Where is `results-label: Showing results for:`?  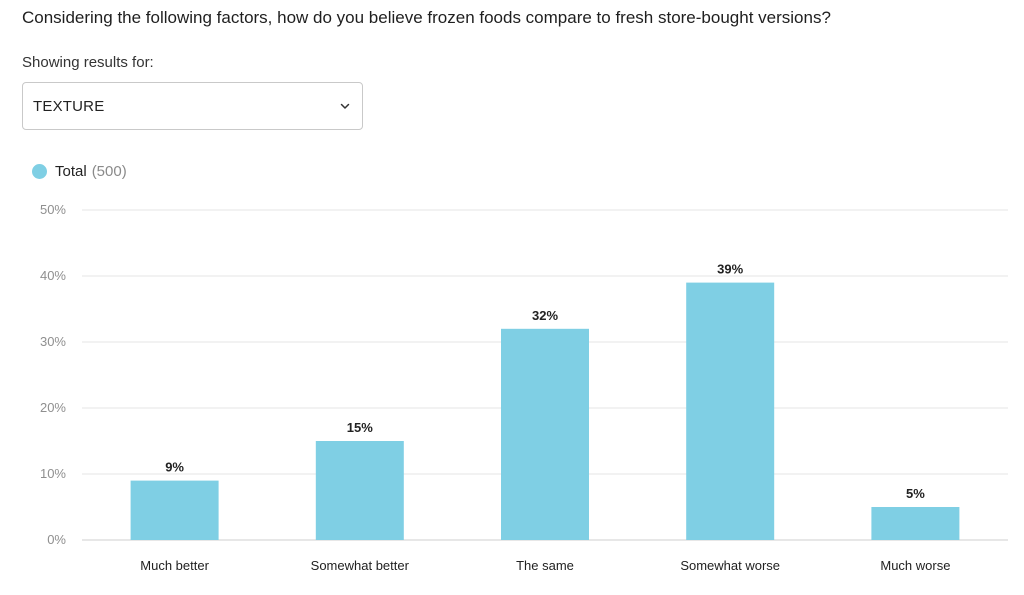 results-label: Showing results for: is located at coordinates (88, 62).